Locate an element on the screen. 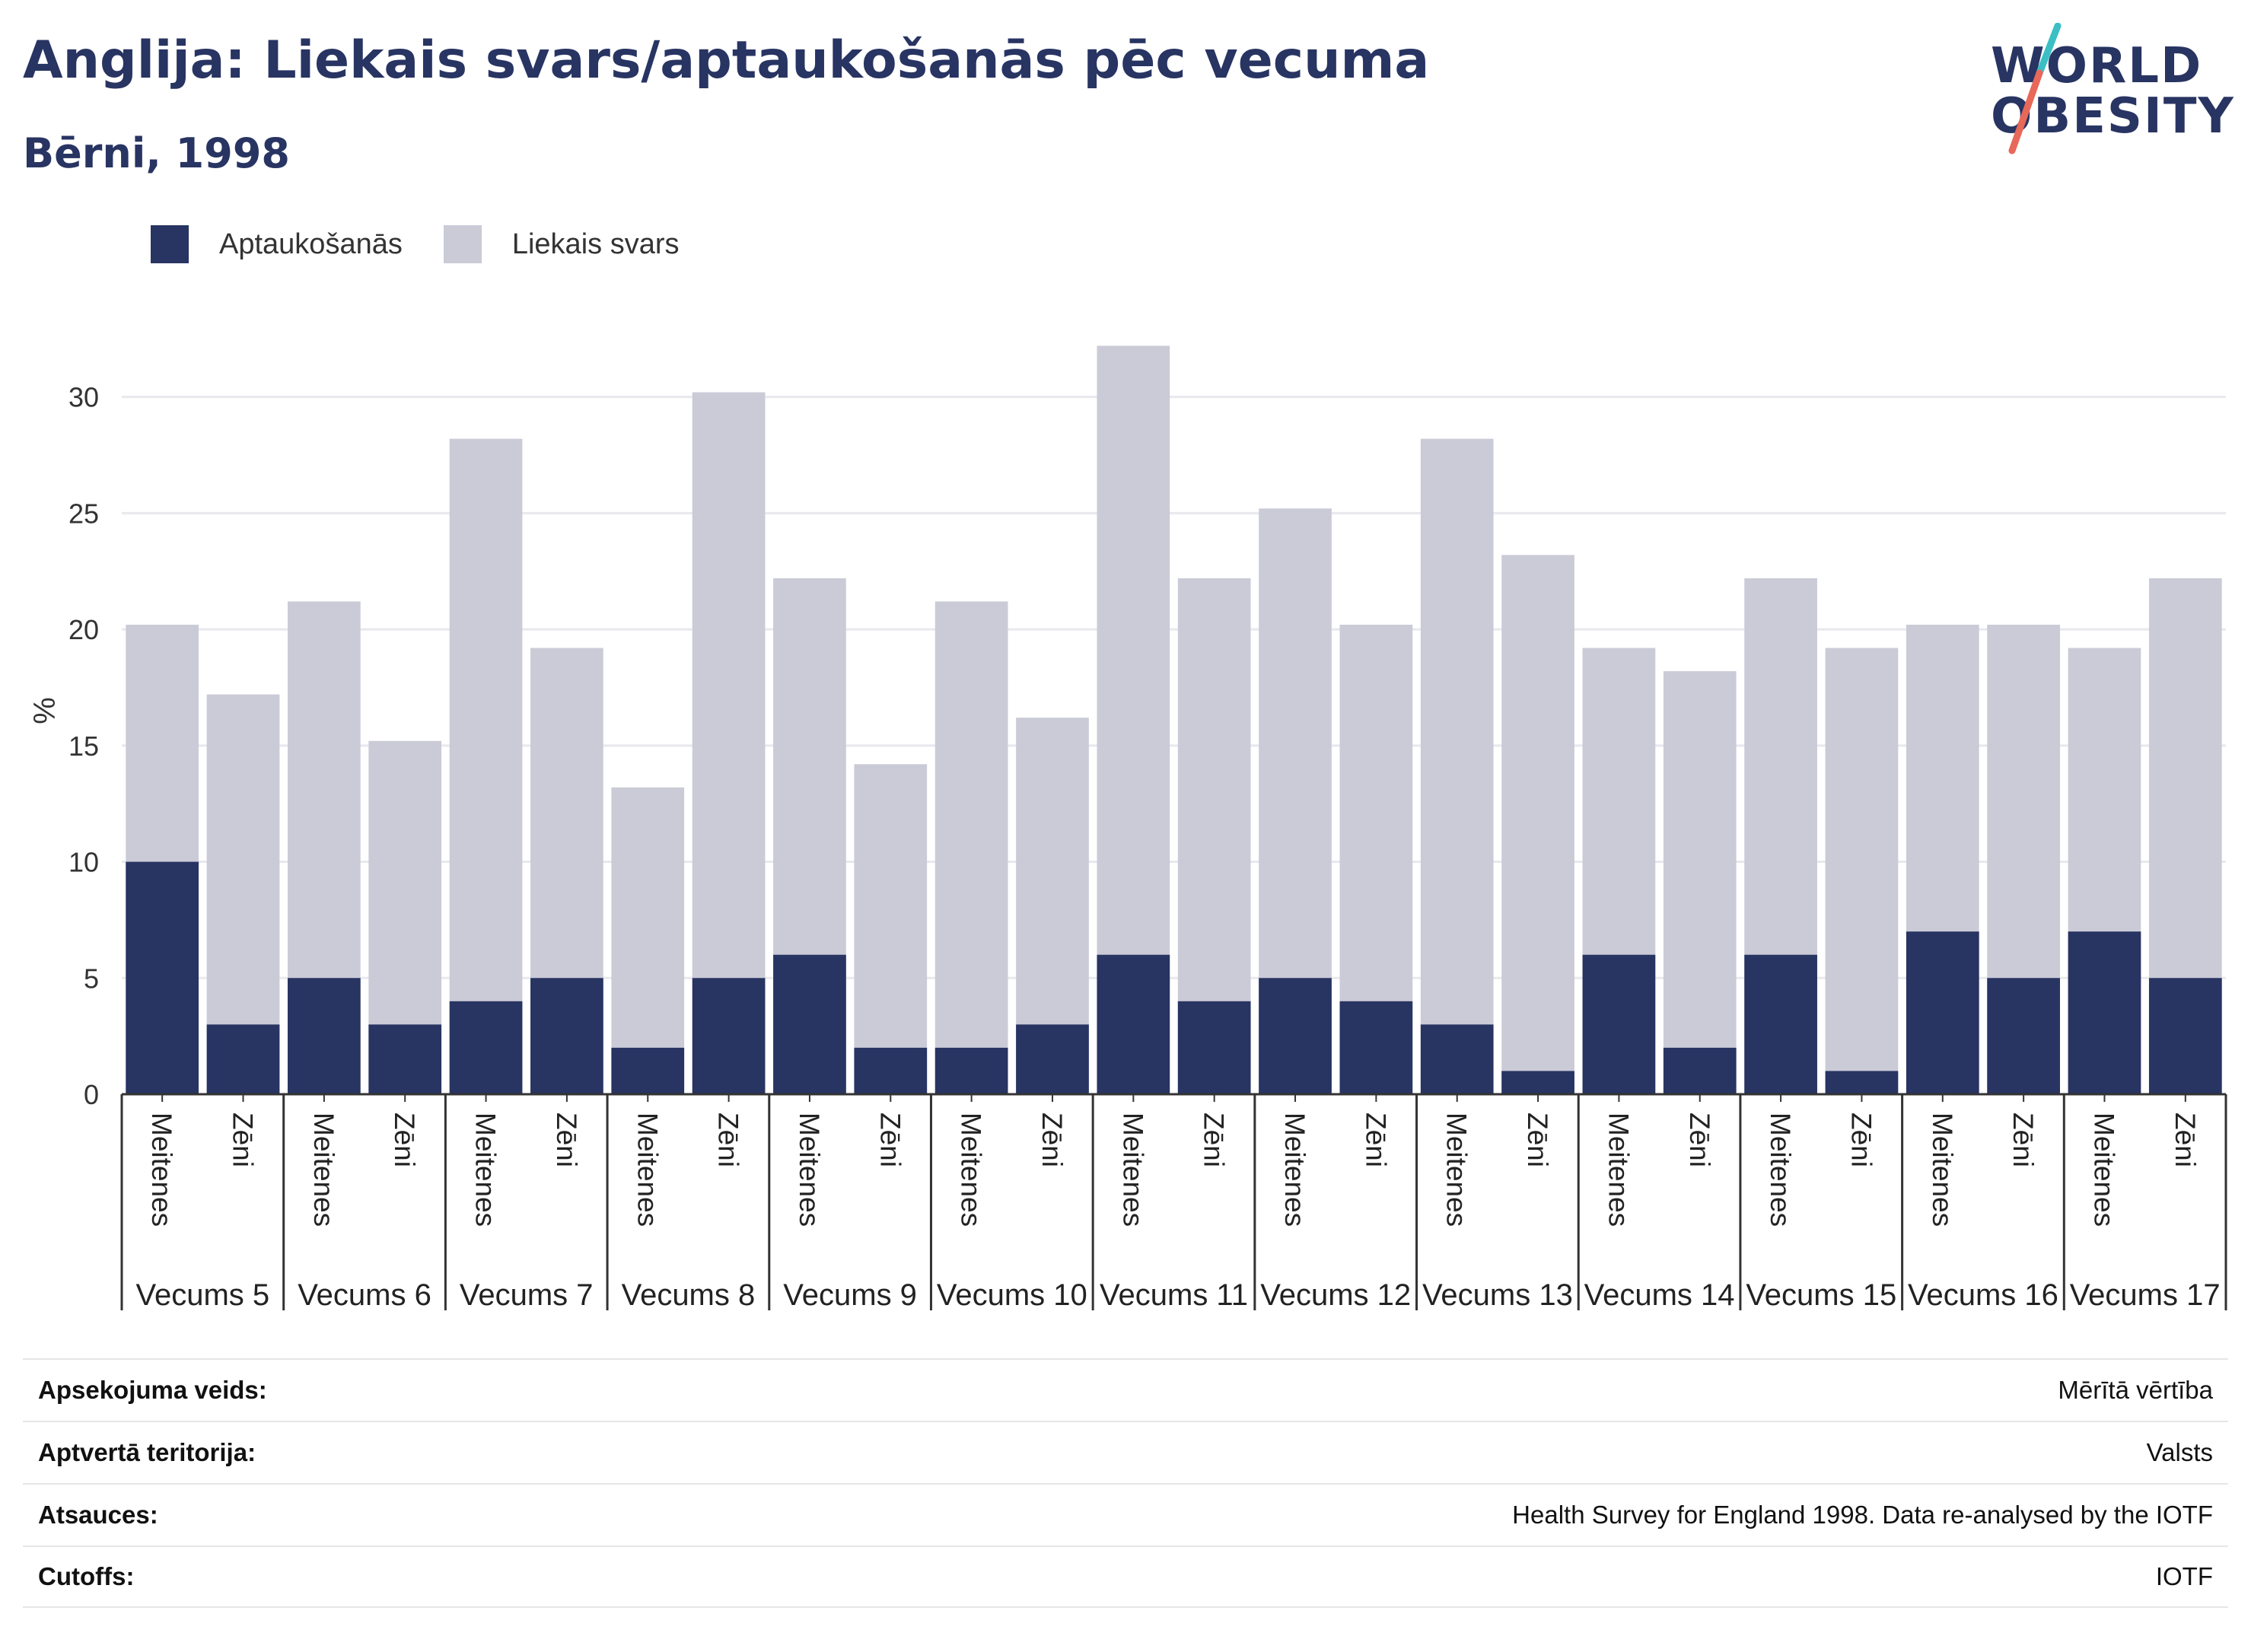  legend-label-overweight: Liekais svars is located at coordinates (595, 244).